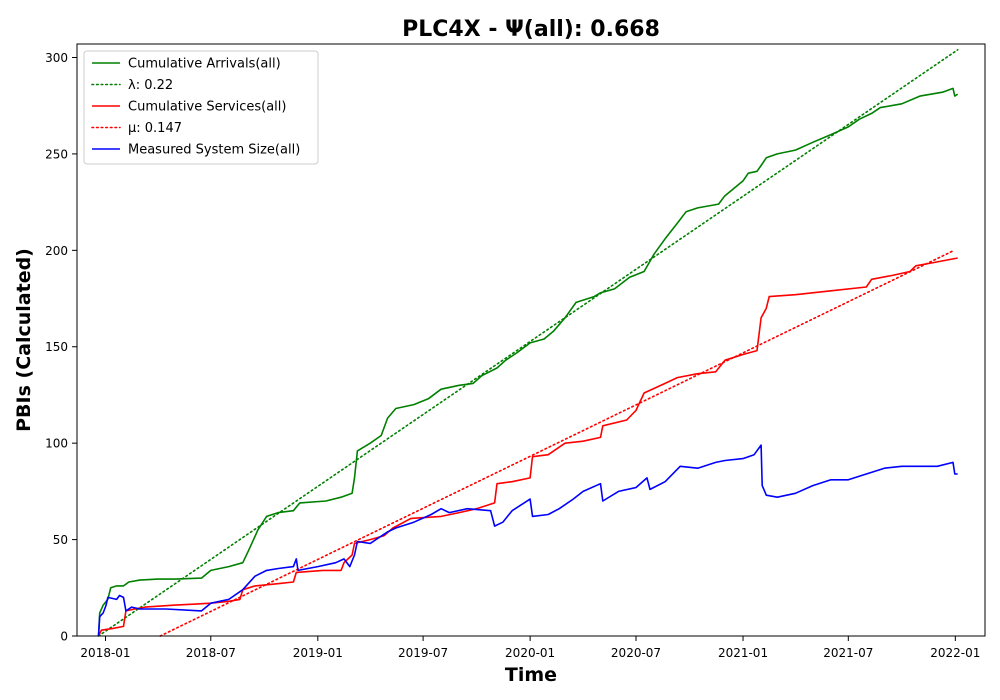 The width and height of the screenshot is (1000, 700). What do you see at coordinates (56, 444) in the screenshot?
I see `y-tick-label: 100` at bounding box center [56, 444].